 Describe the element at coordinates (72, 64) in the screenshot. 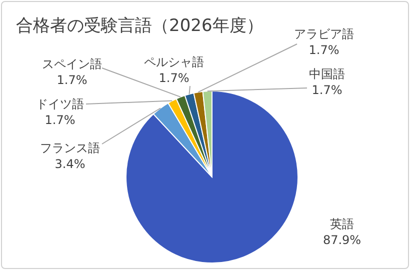

I see `slice-label: スペイン語` at that location.